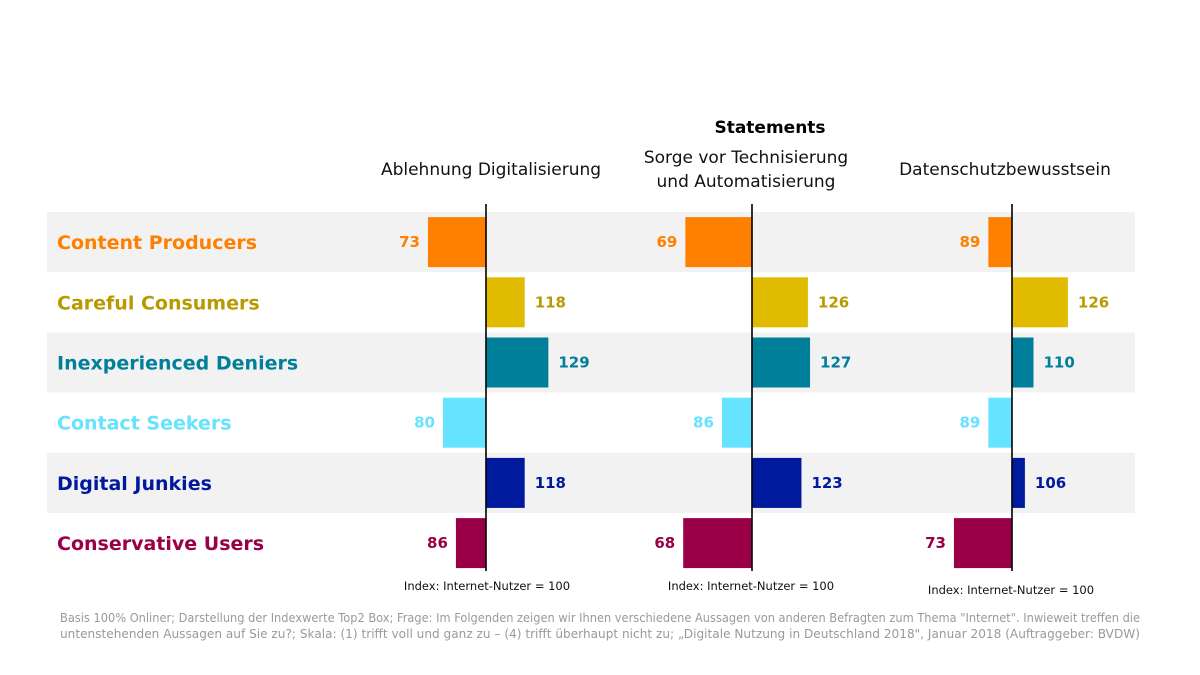 Image resolution: width=1200 pixels, height=675 pixels. I want to click on data-label: 106, so click(1050, 483).